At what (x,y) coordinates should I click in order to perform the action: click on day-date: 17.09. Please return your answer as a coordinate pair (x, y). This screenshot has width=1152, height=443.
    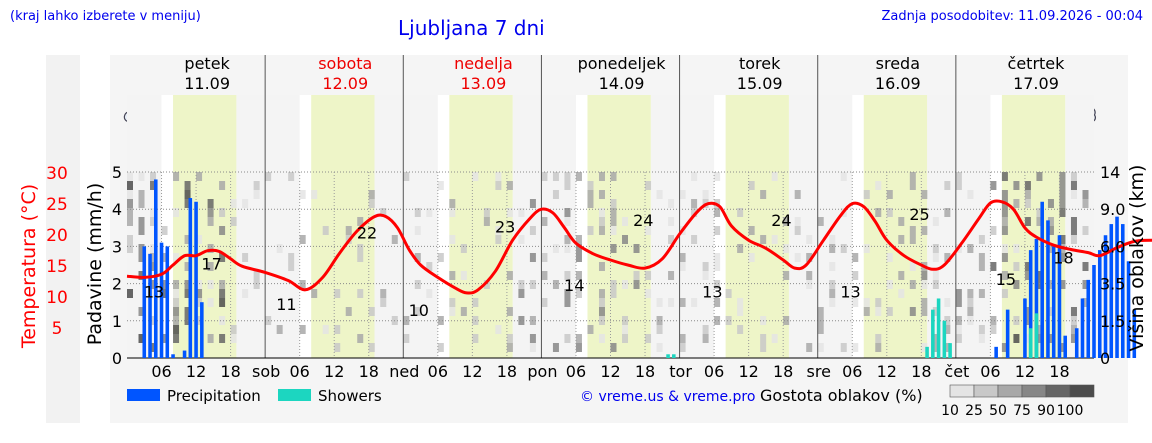
    Looking at the image, I should click on (1036, 83).